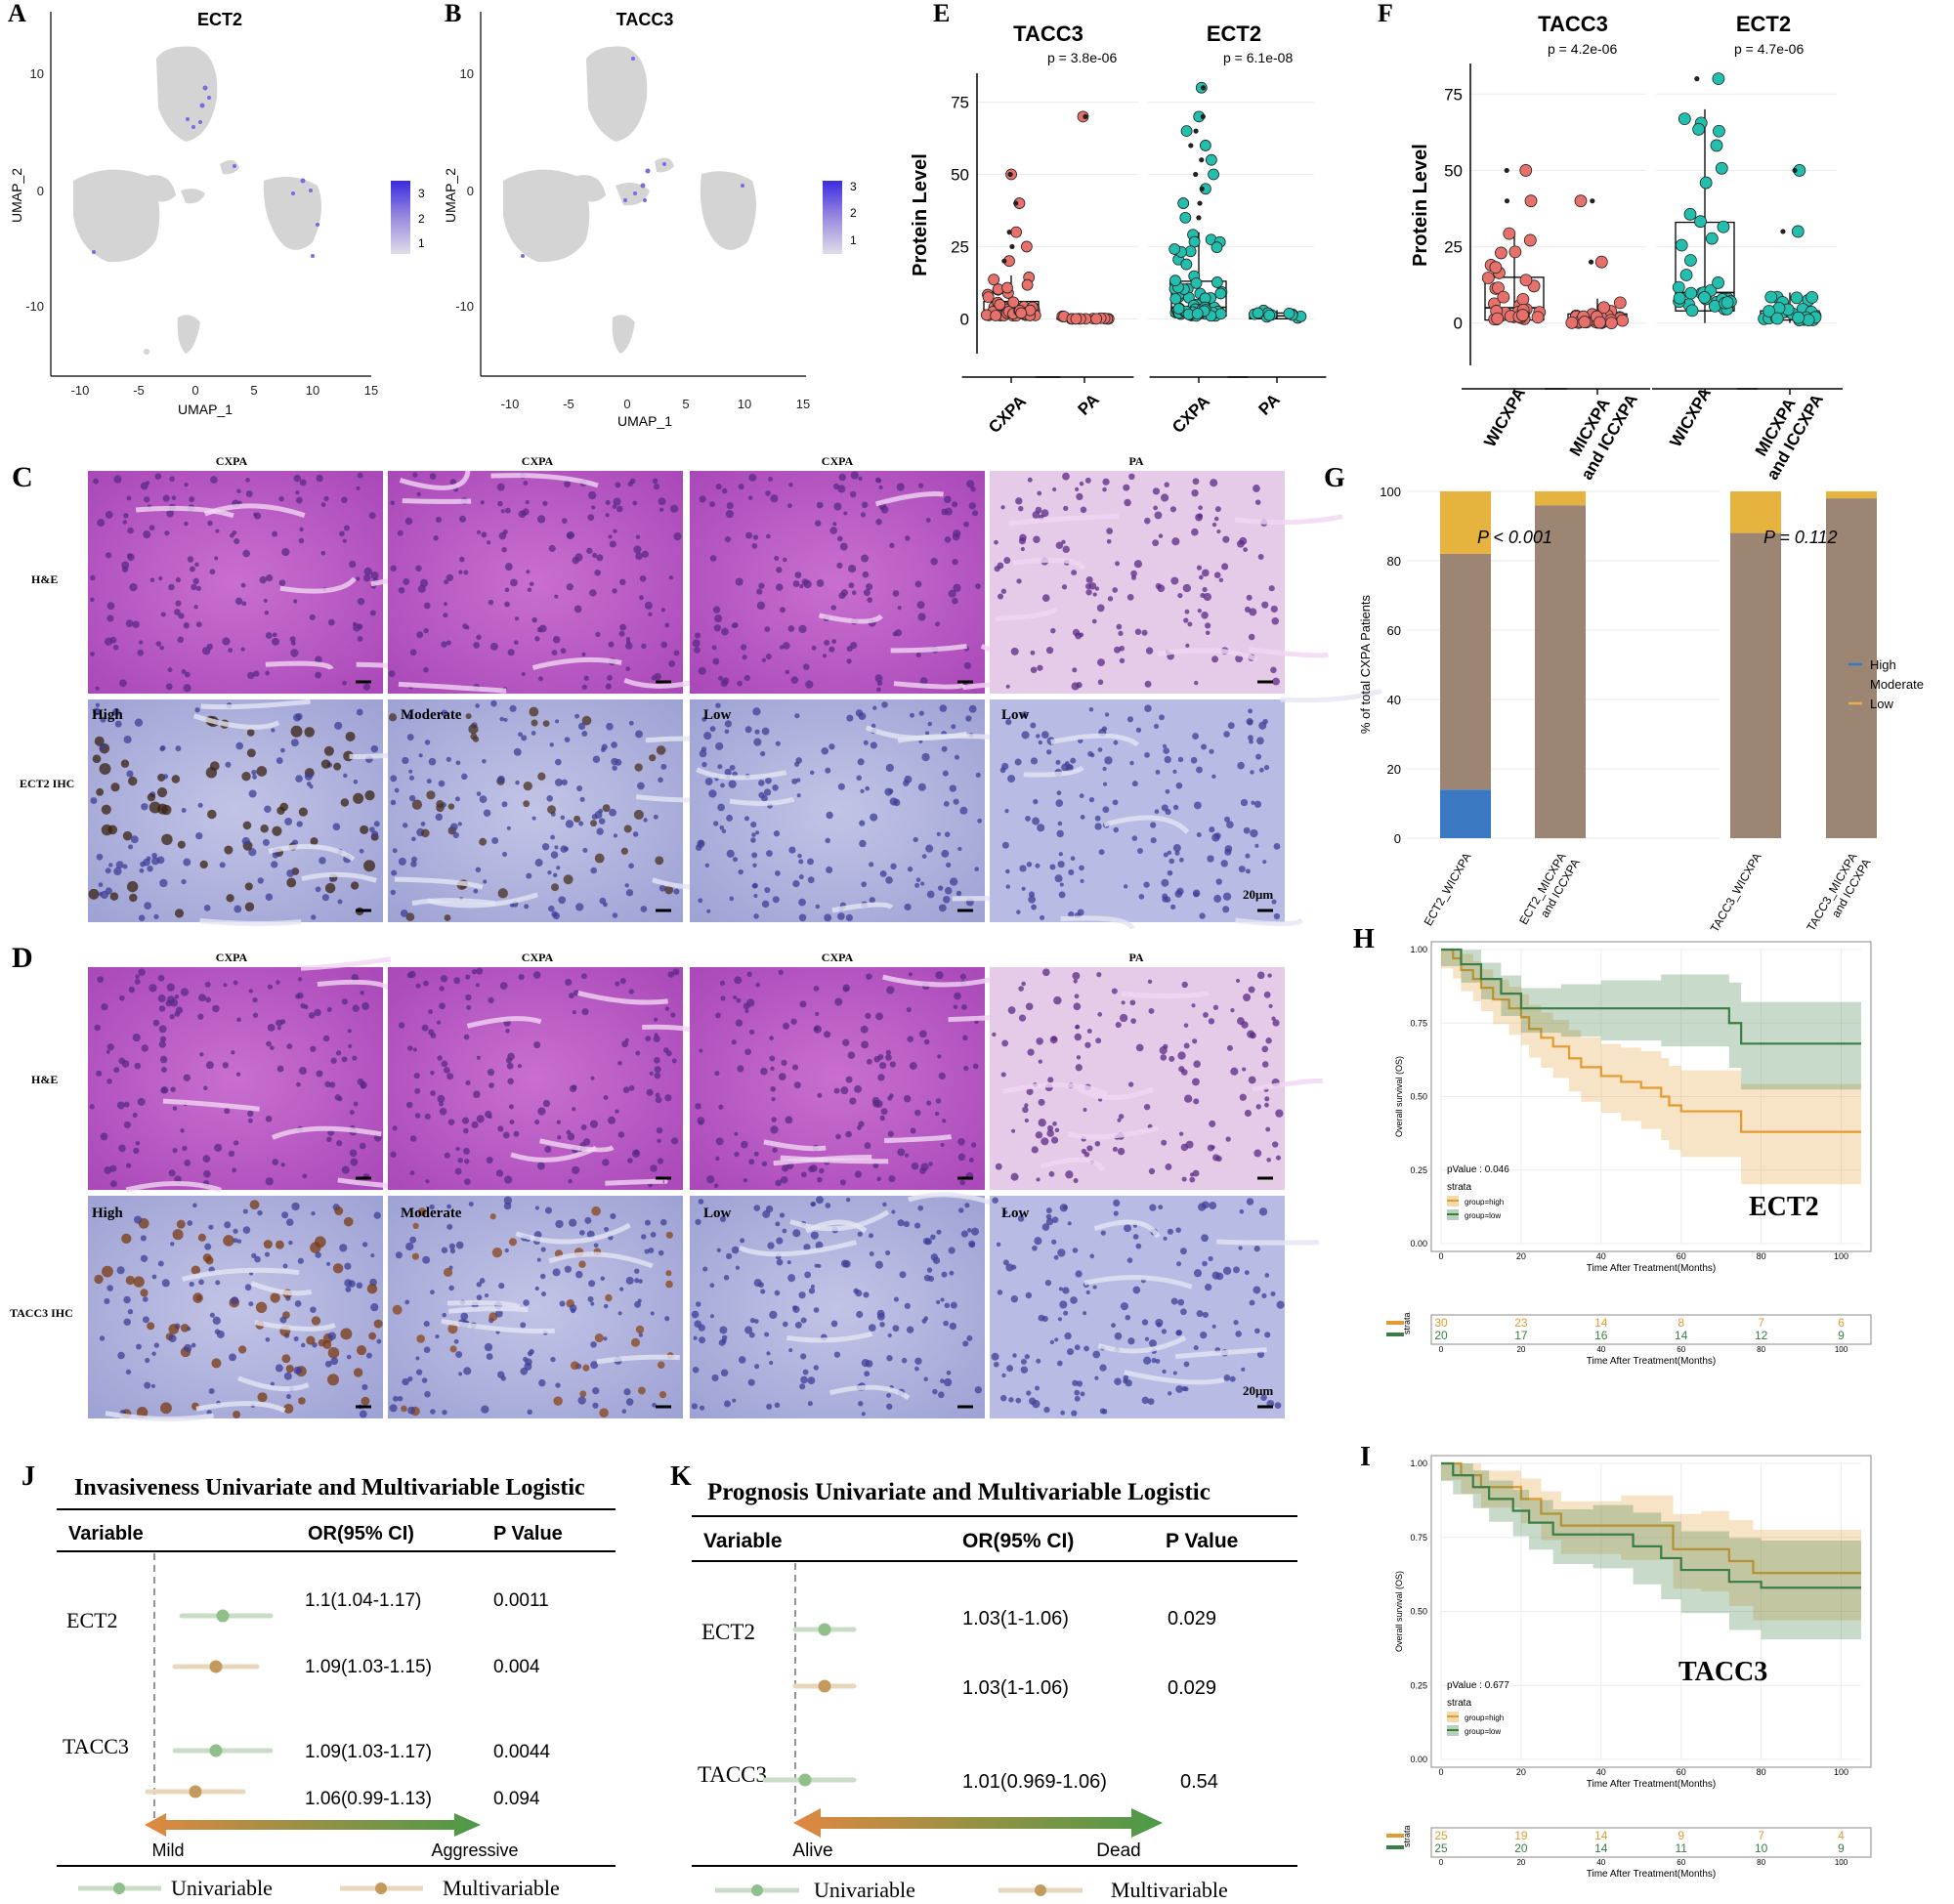 The height and width of the screenshot is (1904, 1954). What do you see at coordinates (538, 957) in the screenshot?
I see `svg-text: CXPA` at bounding box center [538, 957].